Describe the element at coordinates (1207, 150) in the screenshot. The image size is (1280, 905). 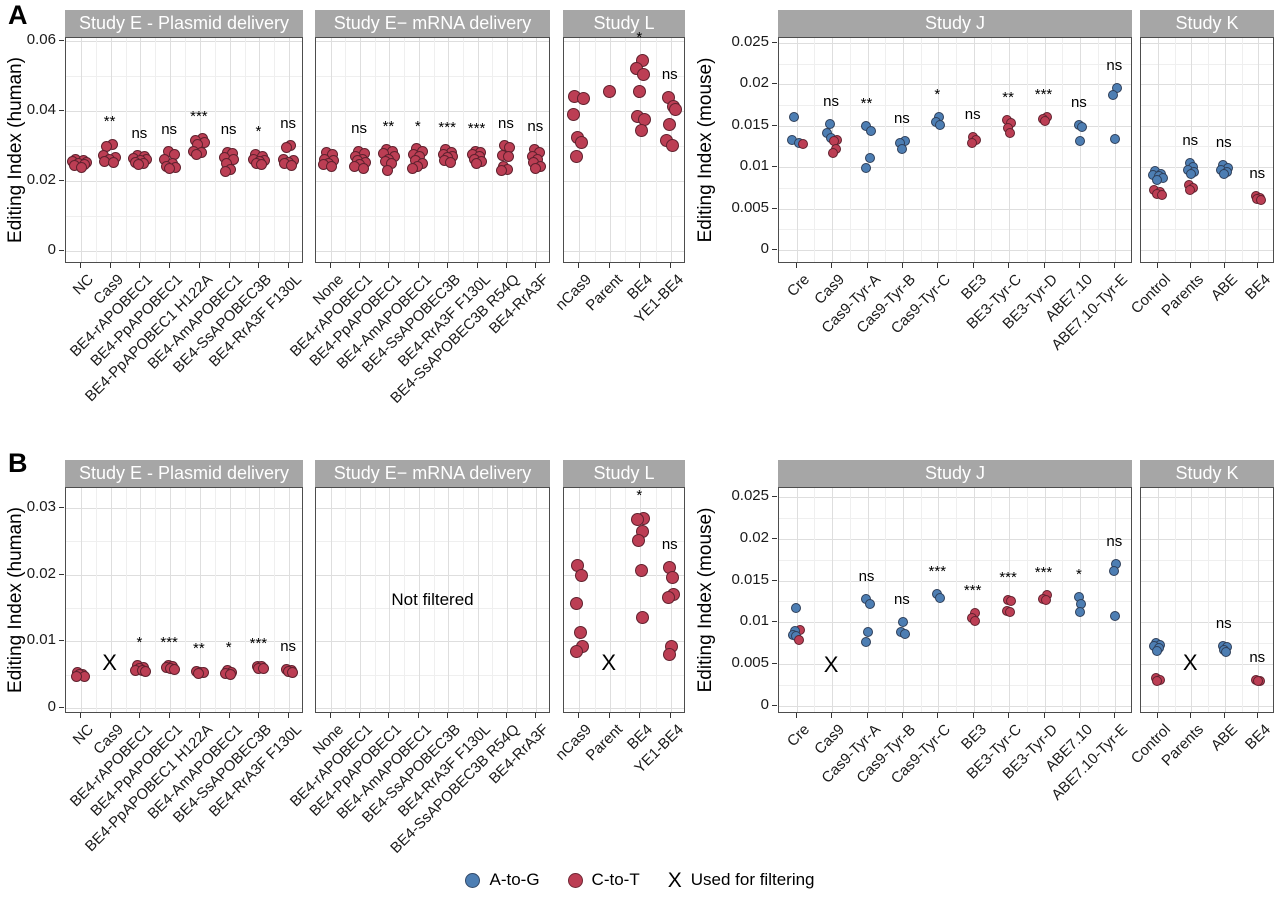
I see `facet-panel` at that location.